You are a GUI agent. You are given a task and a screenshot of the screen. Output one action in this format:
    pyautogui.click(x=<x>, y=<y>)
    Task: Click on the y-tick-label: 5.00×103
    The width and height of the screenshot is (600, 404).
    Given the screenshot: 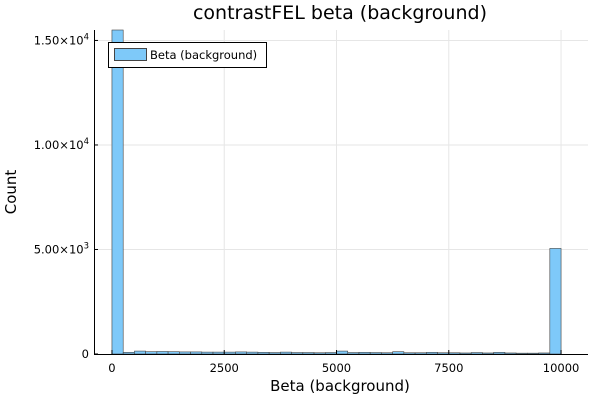 What is the action you would take?
    pyautogui.click(x=61, y=248)
    